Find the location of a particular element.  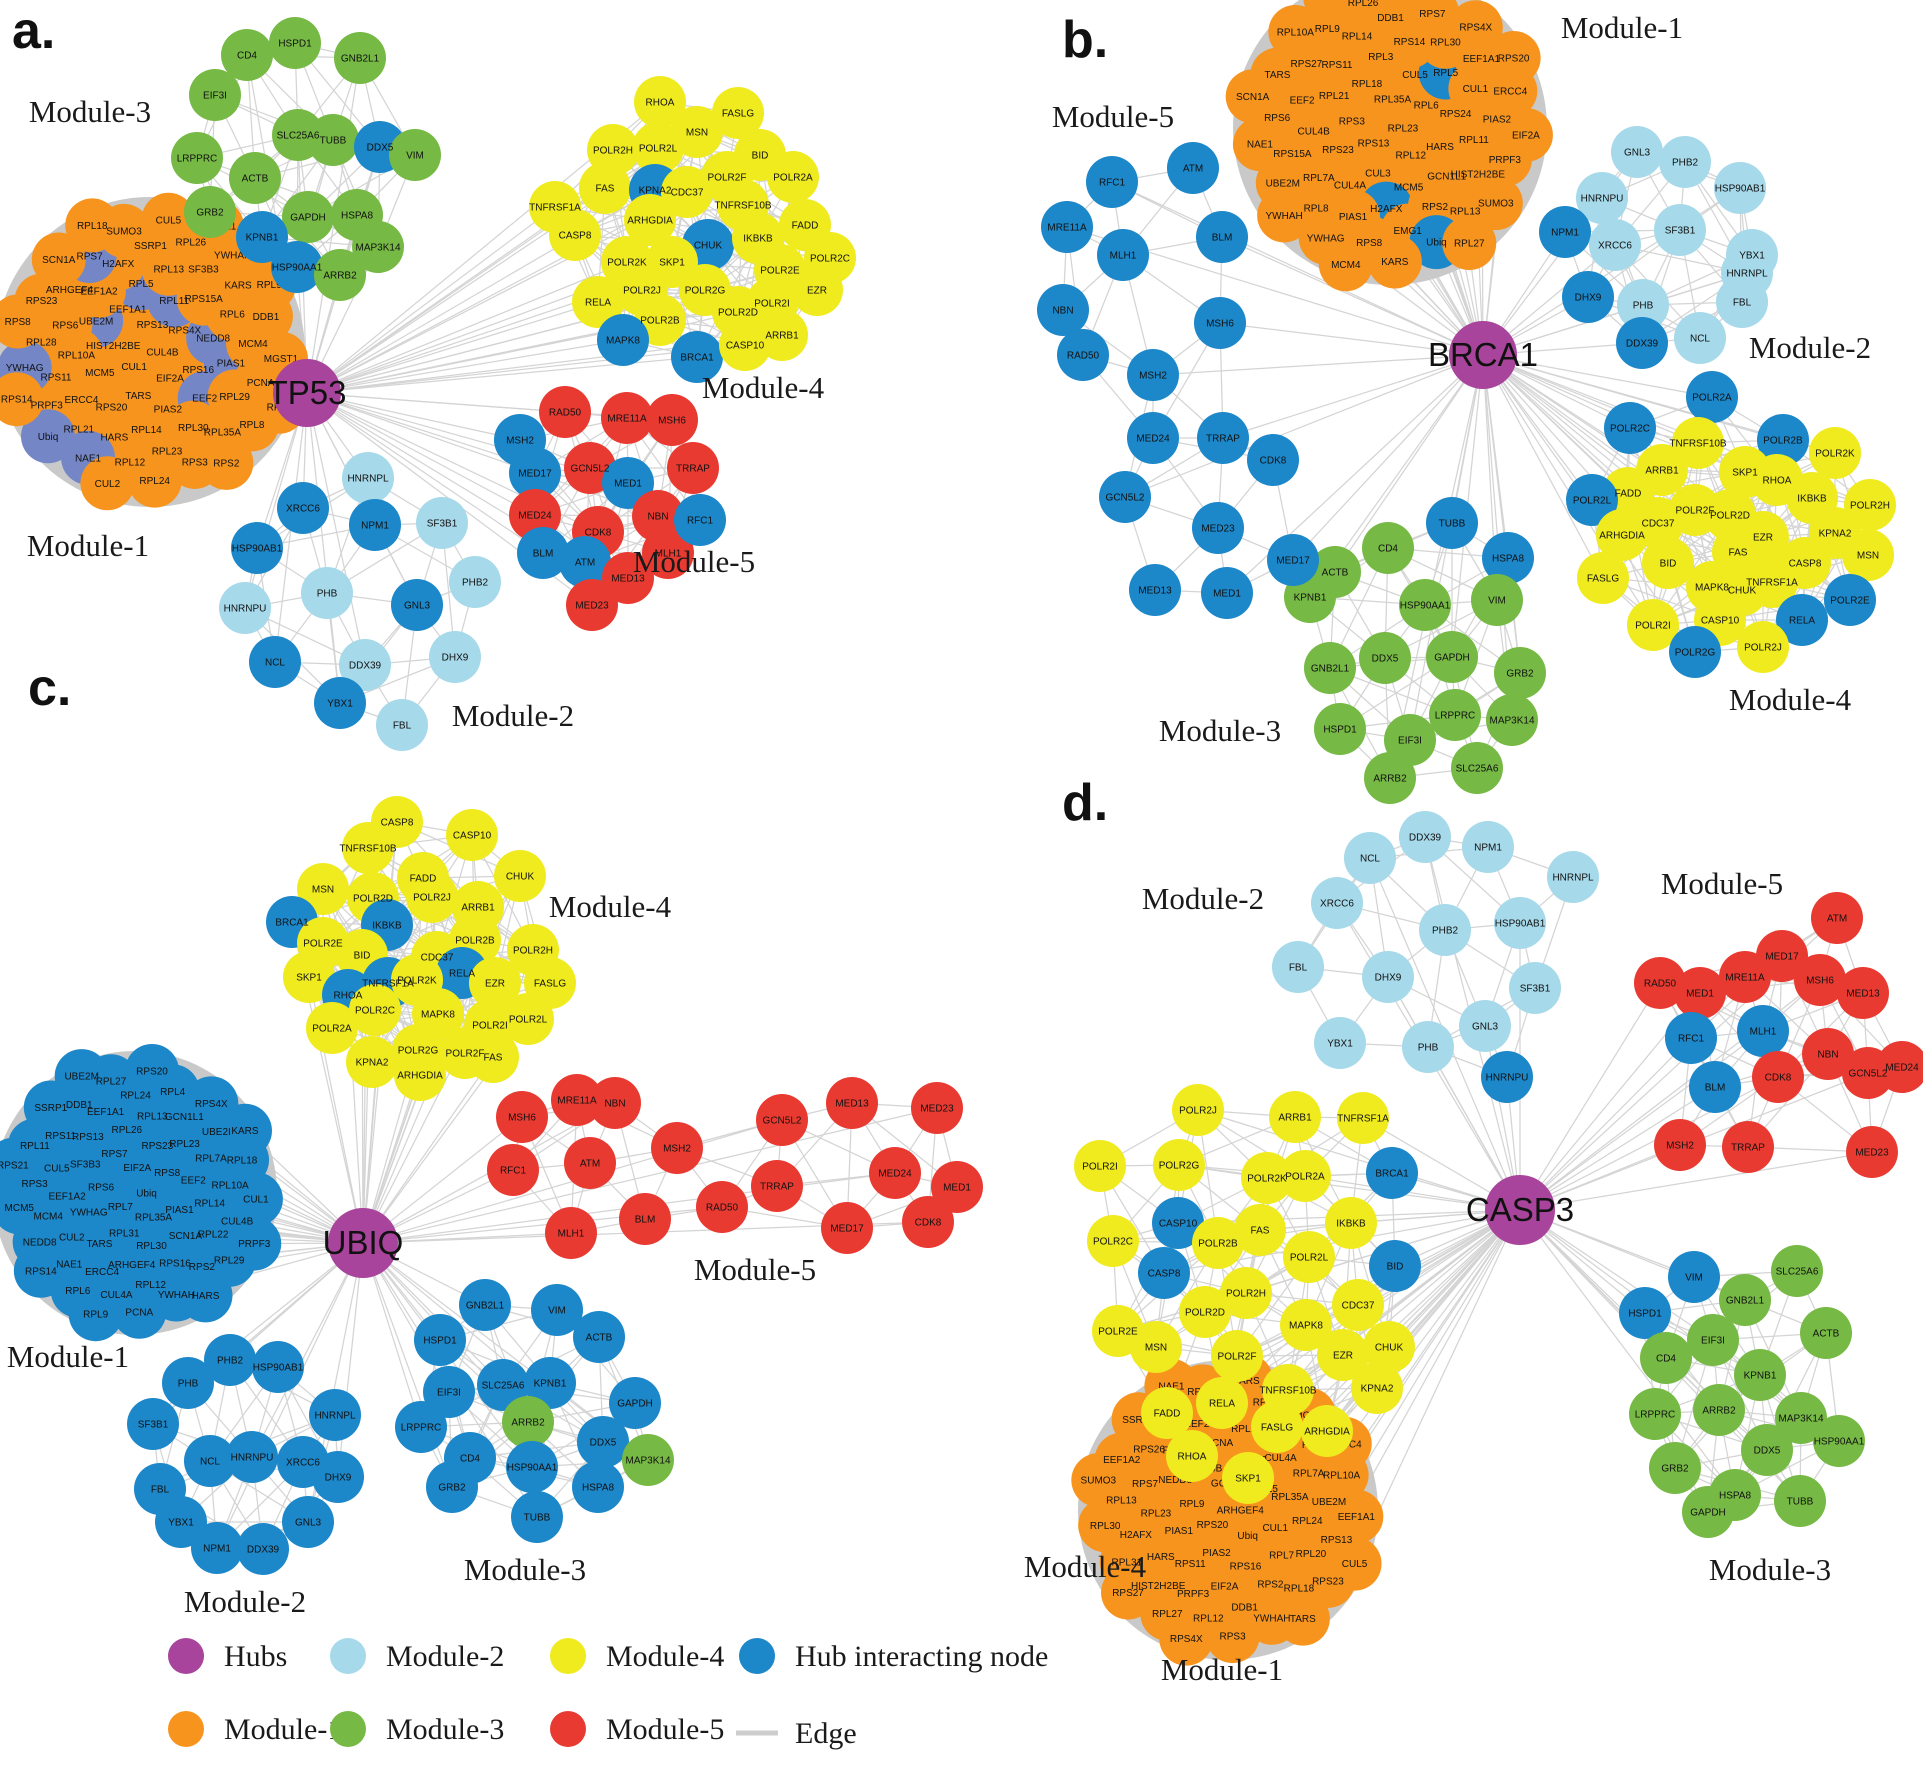

node-MED23 is located at coordinates (1872, 1152).